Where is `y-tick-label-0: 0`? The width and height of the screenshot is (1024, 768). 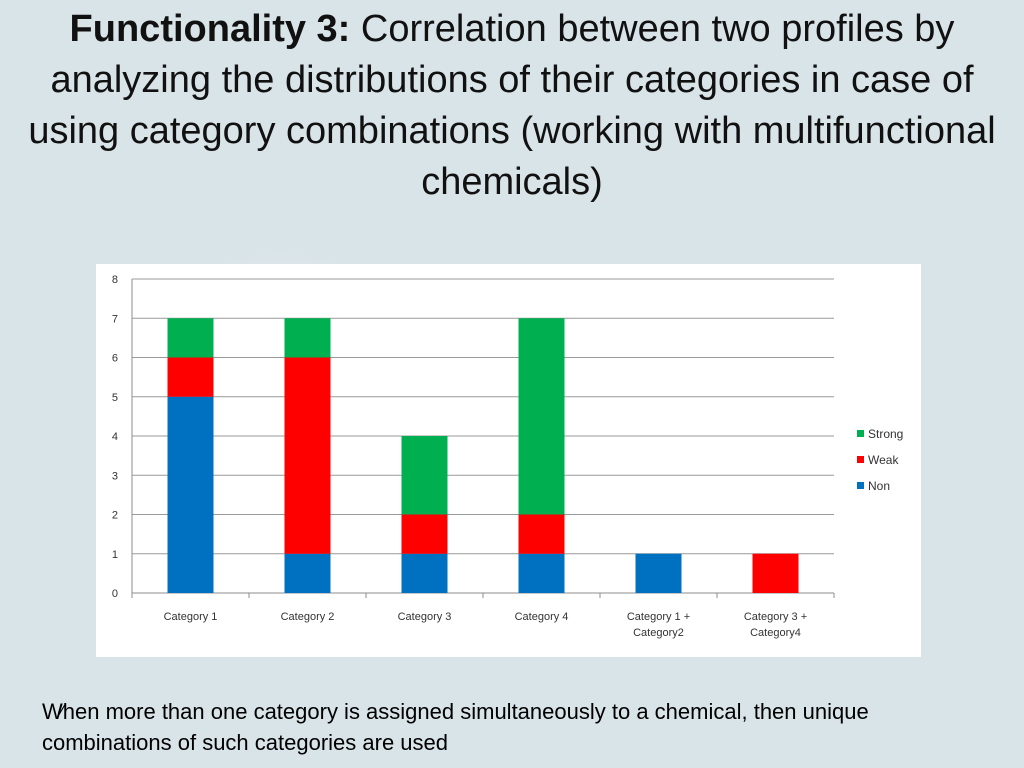
y-tick-label-0: 0 is located at coordinates (115, 594).